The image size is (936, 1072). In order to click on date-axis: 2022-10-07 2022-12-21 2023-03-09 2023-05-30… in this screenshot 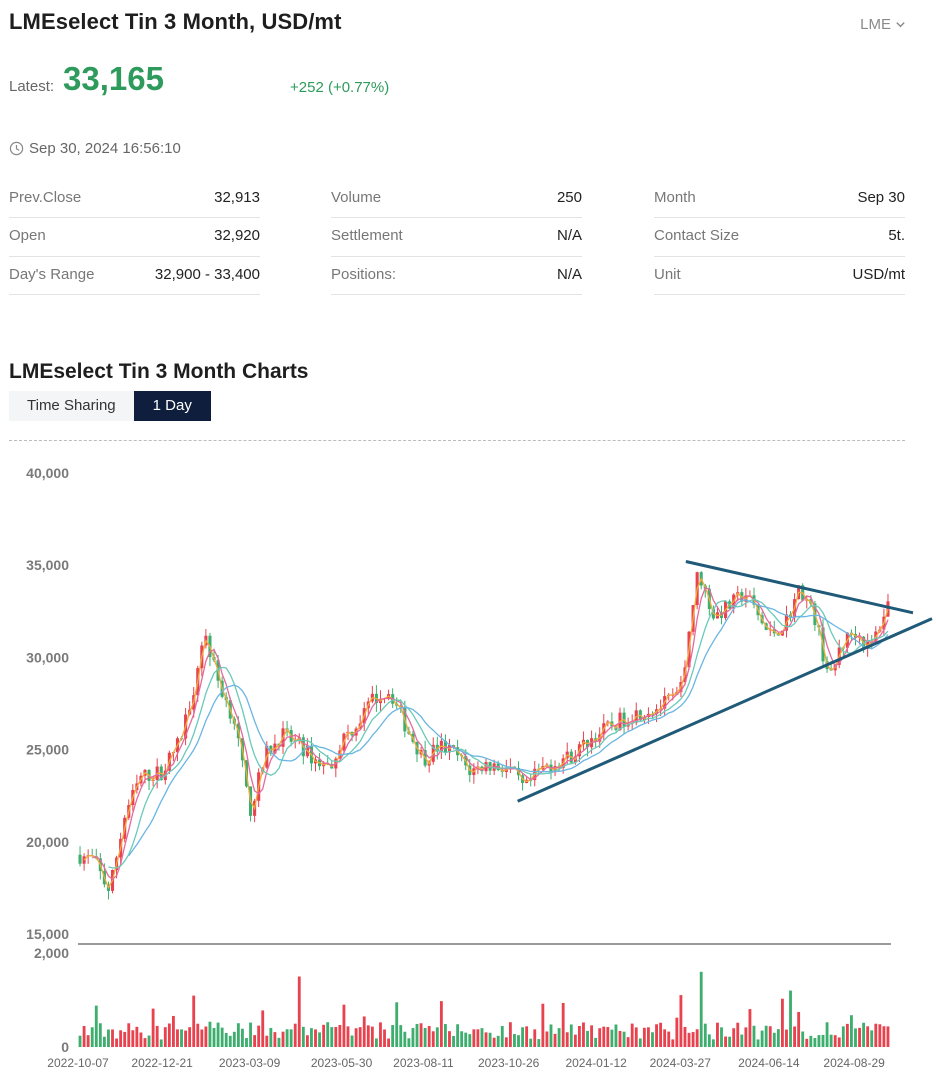, I will do `click(466, 1063)`.